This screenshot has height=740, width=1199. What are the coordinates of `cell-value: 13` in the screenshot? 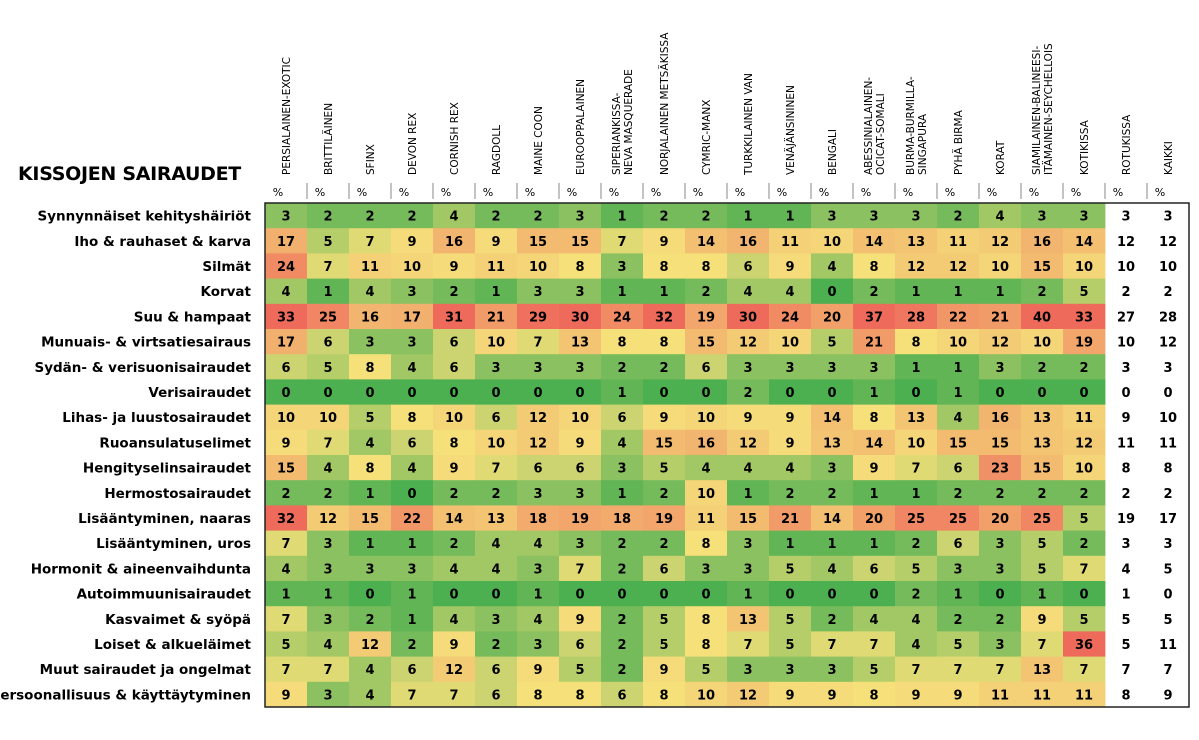 It's located at (832, 443).